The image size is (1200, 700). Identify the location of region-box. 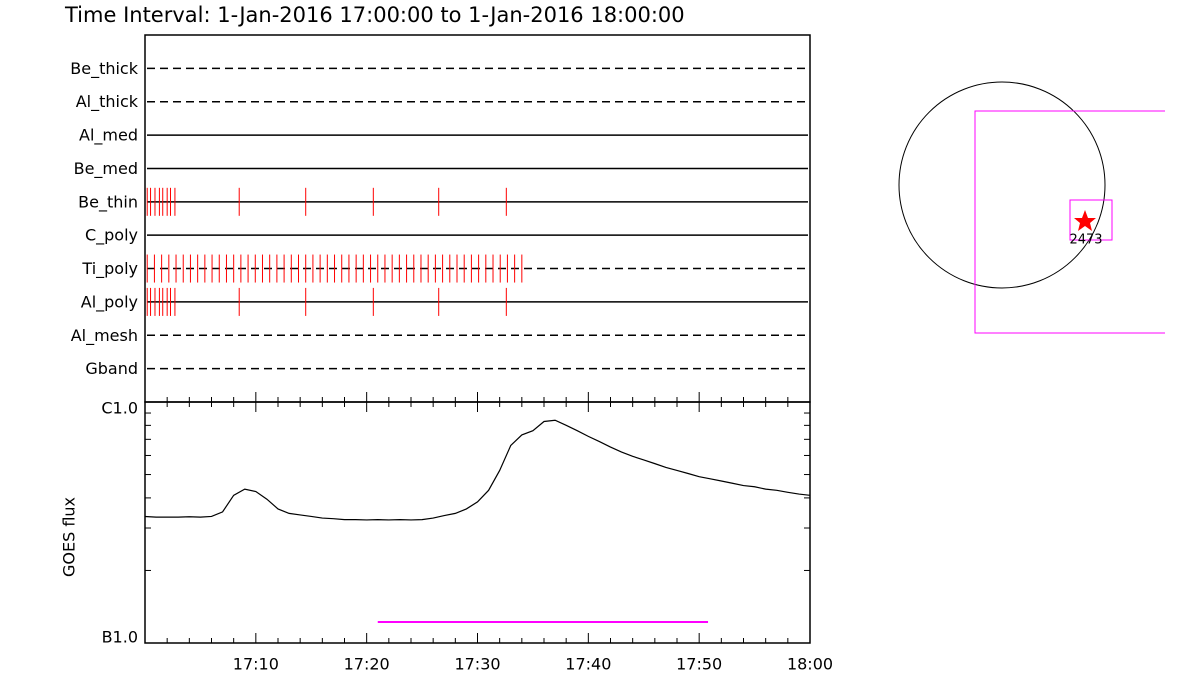
(1091, 220).